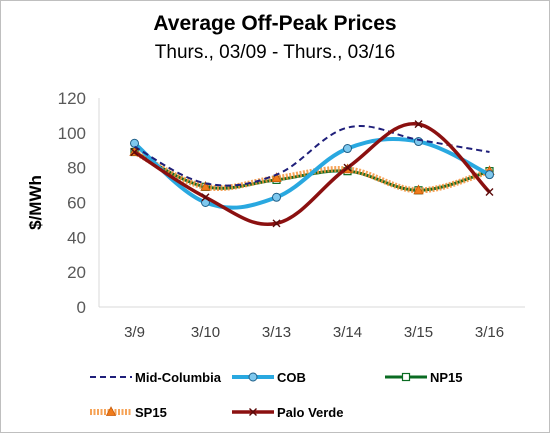  I want to click on x-tick-label: 3/15, so click(418, 332).